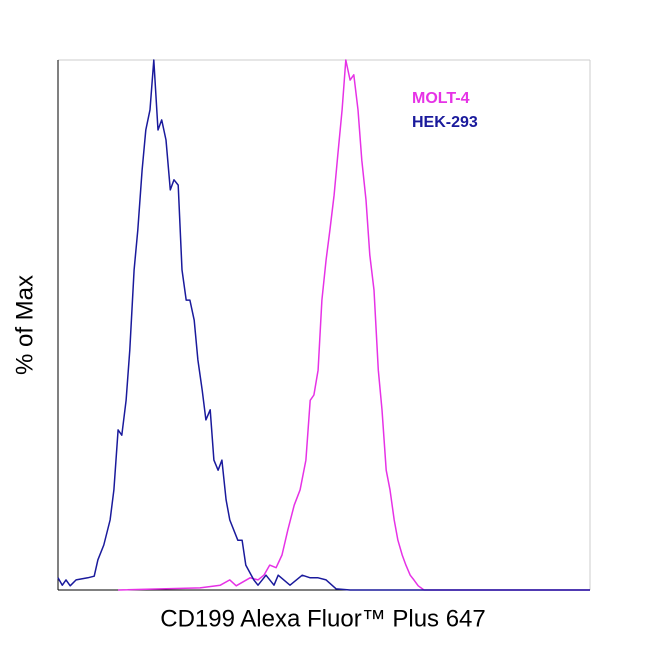  What do you see at coordinates (445, 122) in the screenshot?
I see `legend-label: HEK-293` at bounding box center [445, 122].